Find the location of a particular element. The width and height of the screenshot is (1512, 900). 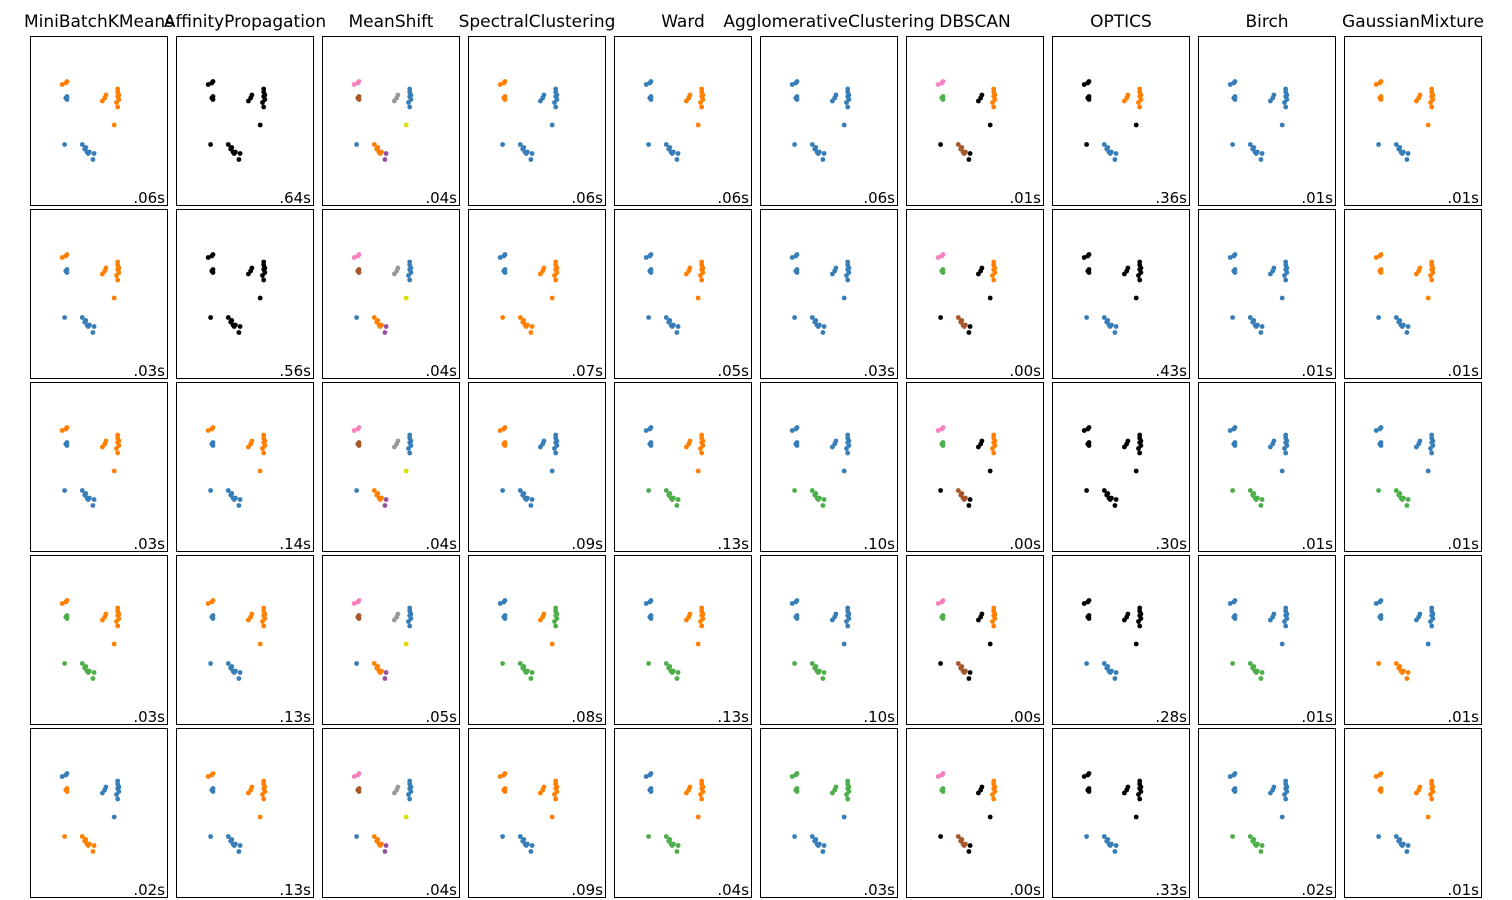

scatter-panel: .06s is located at coordinates (99, 121).